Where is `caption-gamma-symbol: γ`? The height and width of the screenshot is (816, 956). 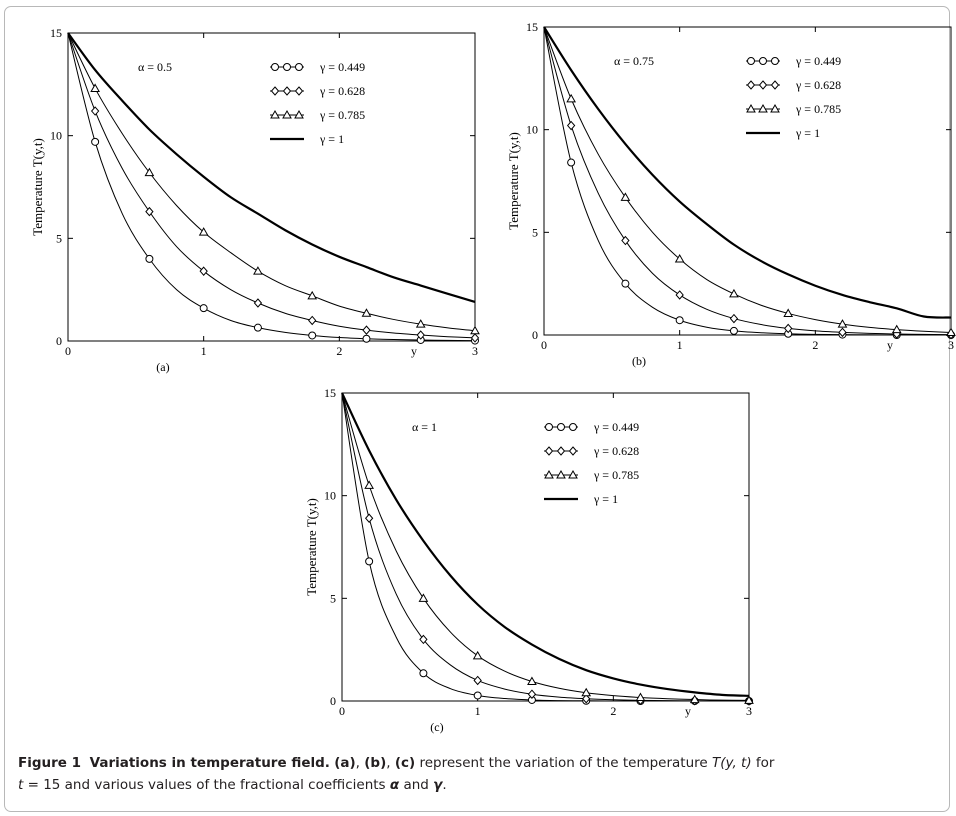
caption-gamma-symbol: γ is located at coordinates (438, 785).